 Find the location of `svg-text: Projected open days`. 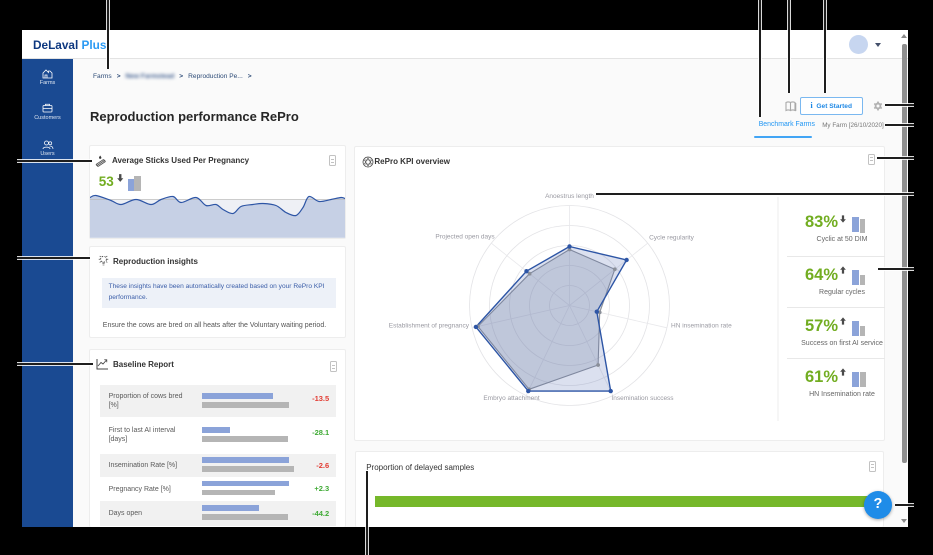

svg-text: Projected open days is located at coordinates (465, 236).